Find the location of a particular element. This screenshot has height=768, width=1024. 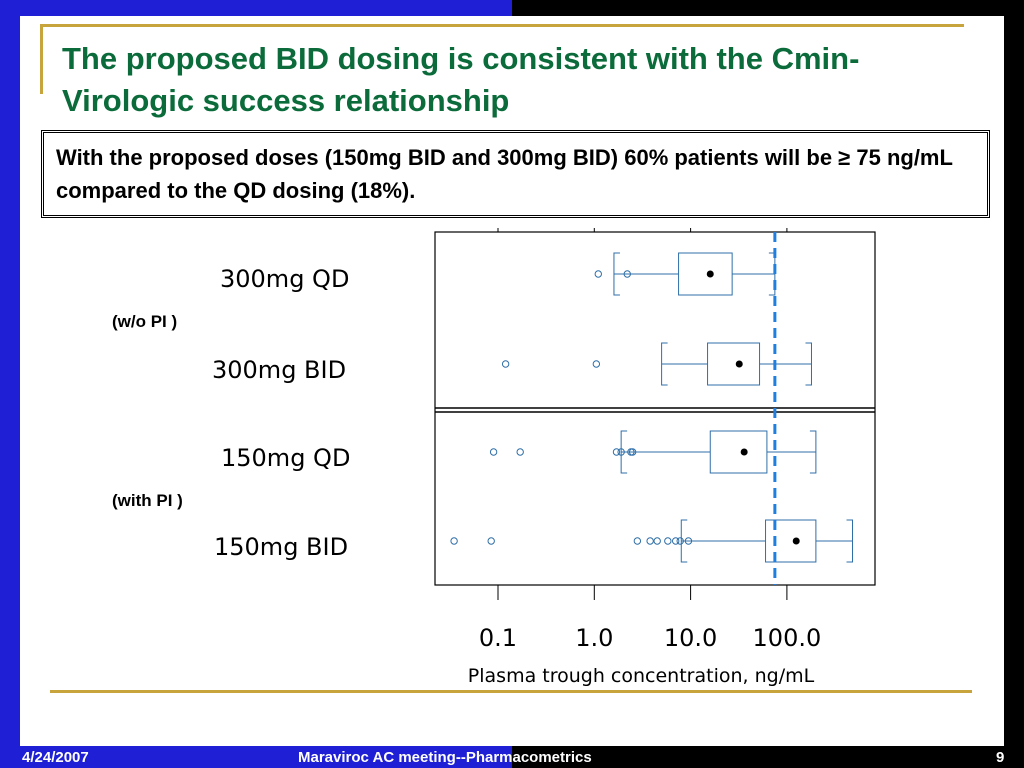

footer-blue-segment is located at coordinates (256, 757).